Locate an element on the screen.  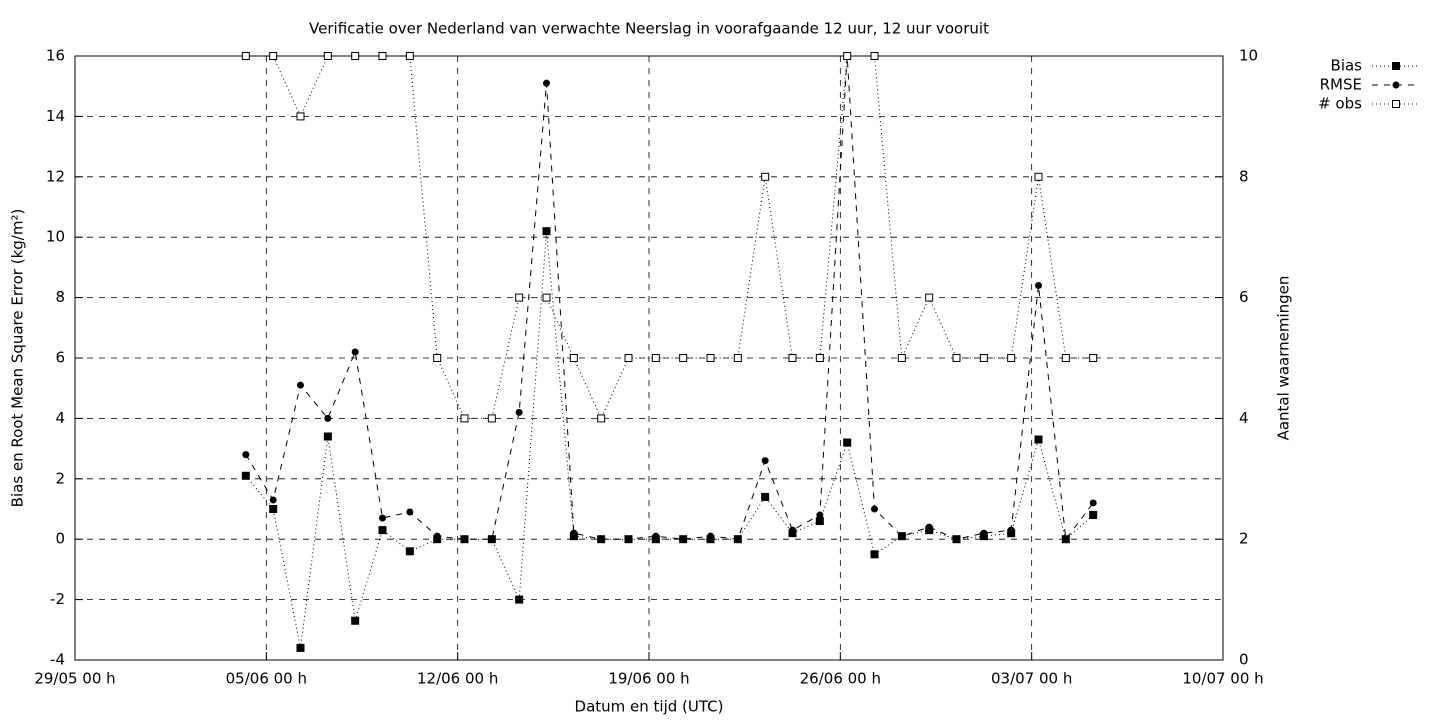
legend-label: RMSE is located at coordinates (1341, 85).